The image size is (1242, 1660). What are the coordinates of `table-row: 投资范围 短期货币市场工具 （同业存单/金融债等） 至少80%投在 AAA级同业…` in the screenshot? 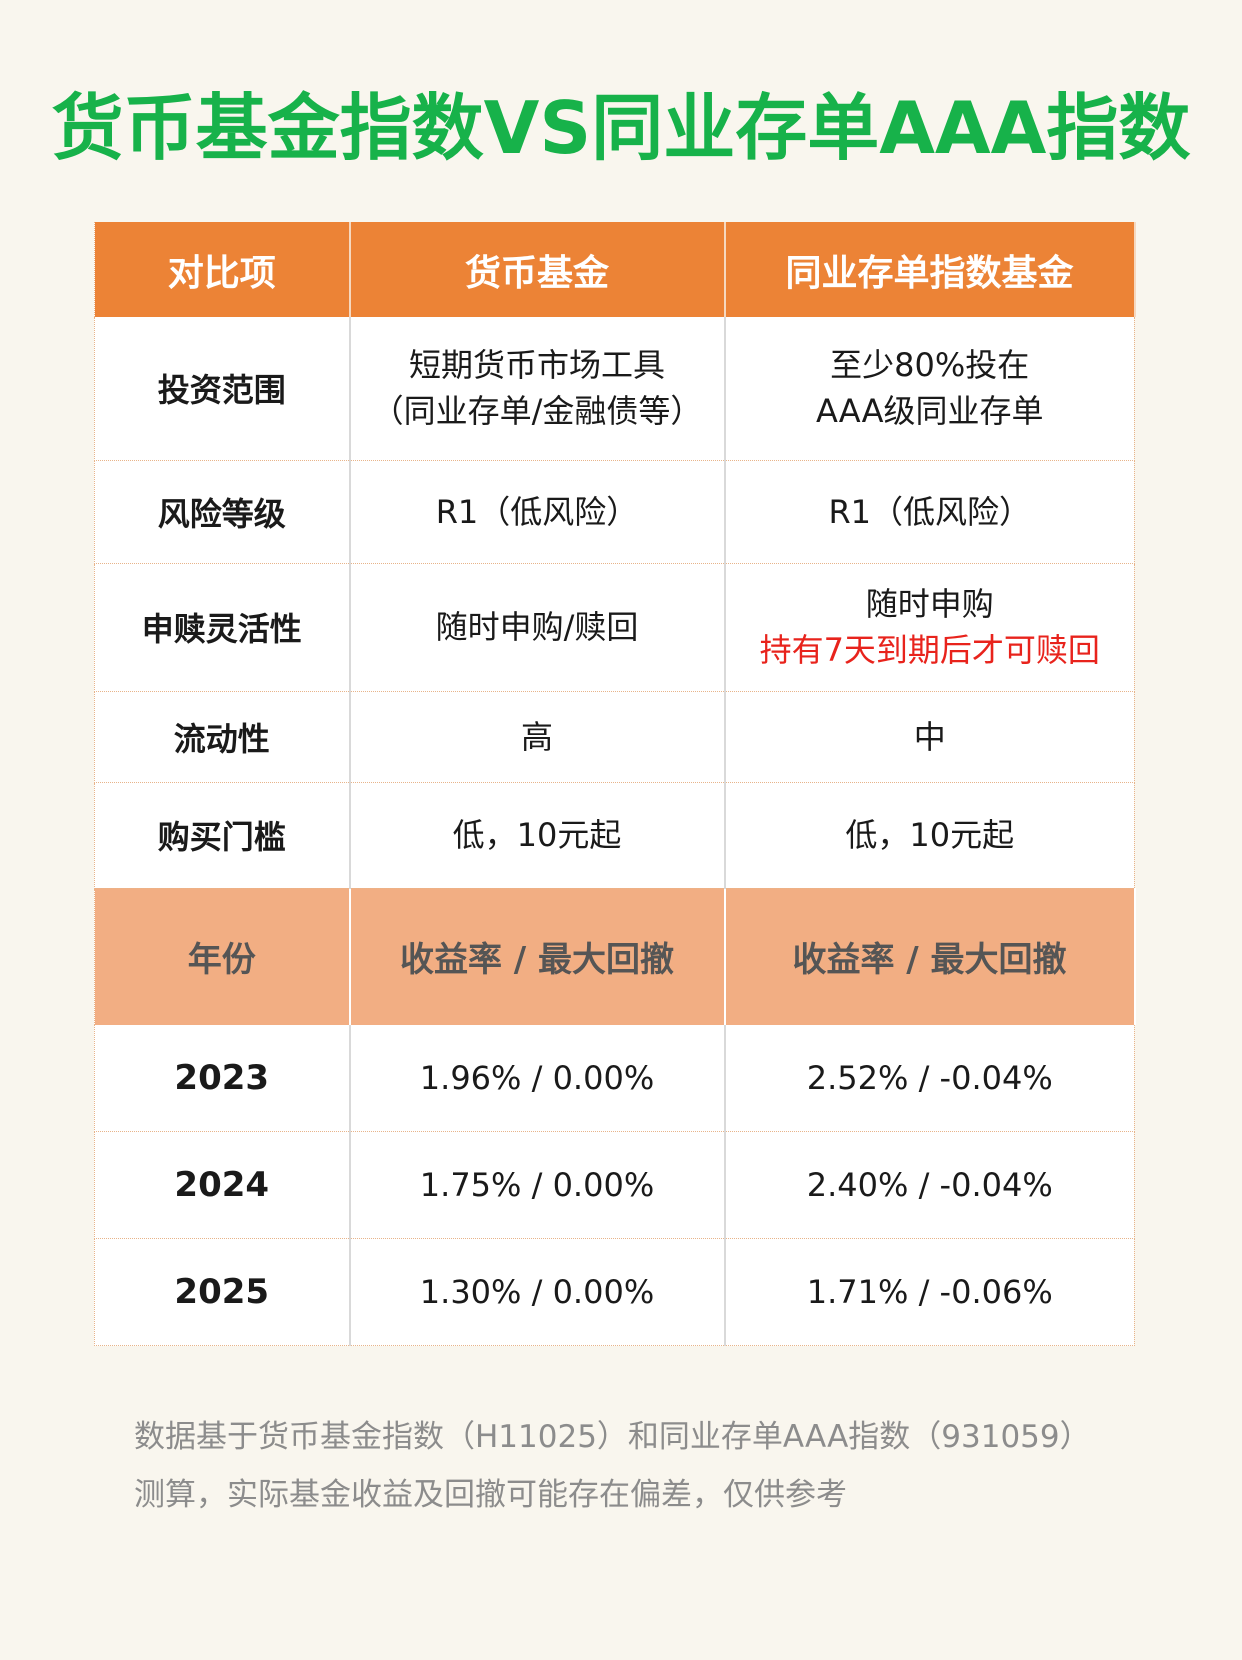 It's located at (614, 389).